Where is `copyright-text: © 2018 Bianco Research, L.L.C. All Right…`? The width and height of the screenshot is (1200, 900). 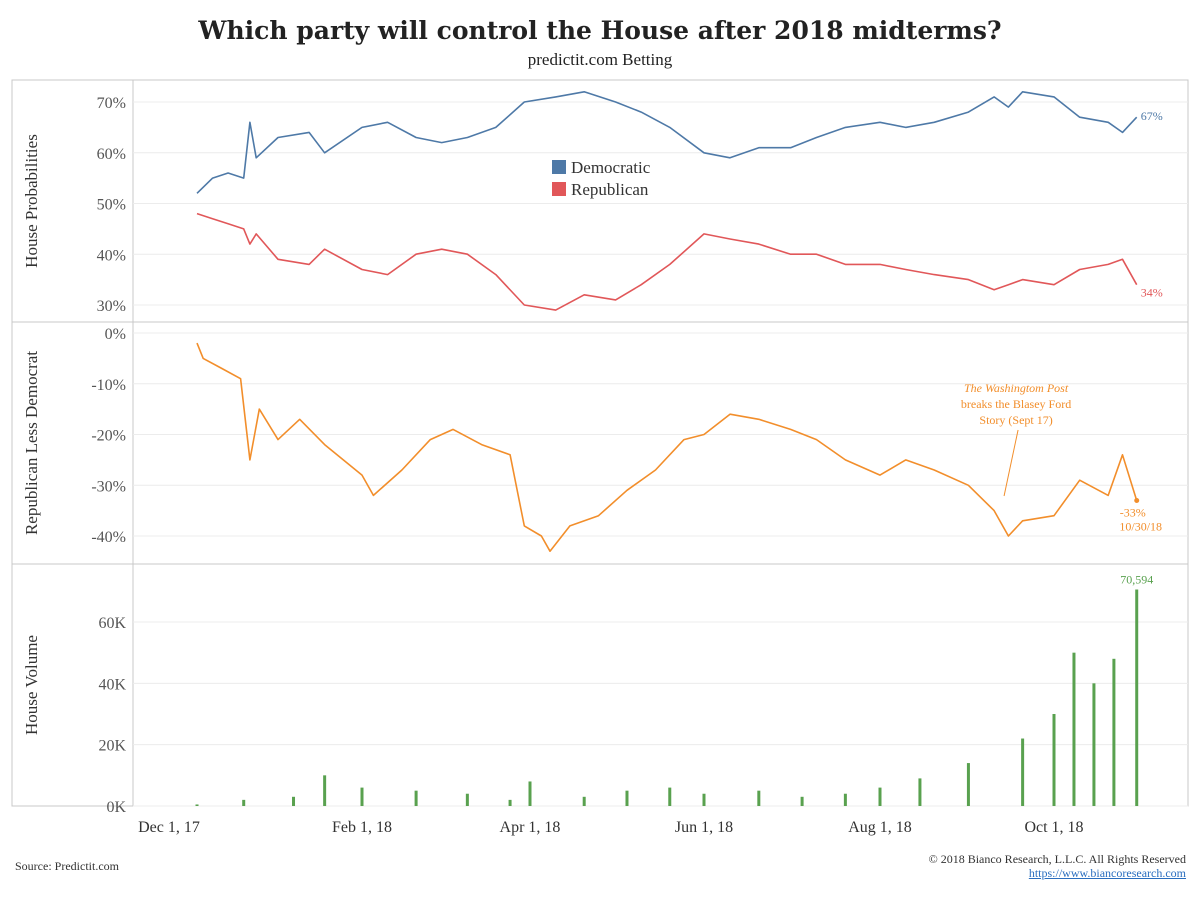 copyright-text: © 2018 Bianco Research, L.L.C. All Right… is located at coordinates (1057, 859).